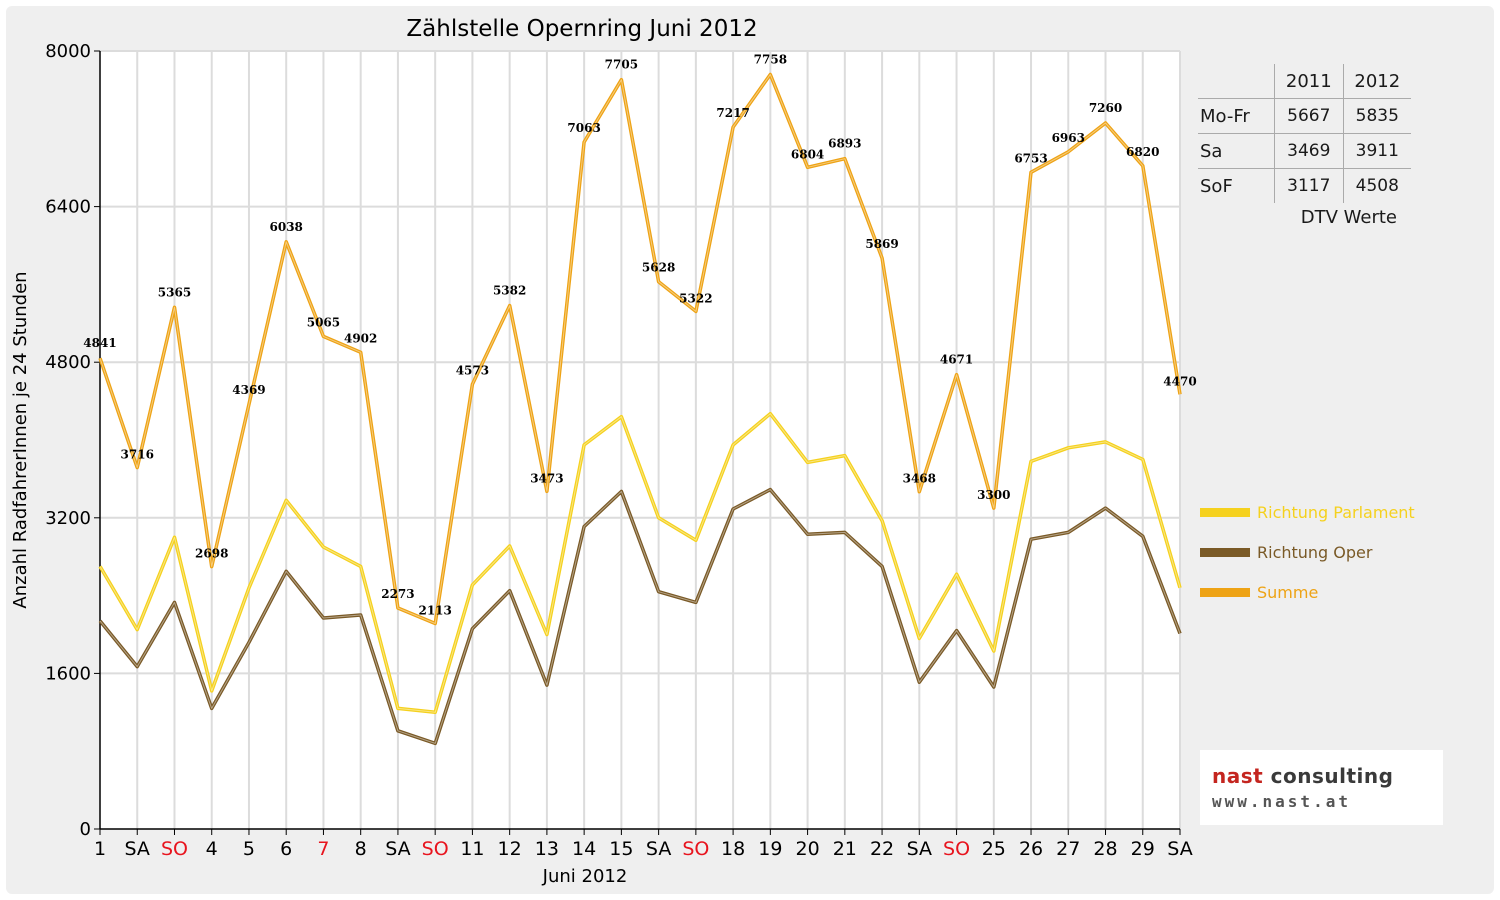 This screenshot has height=900, width=1500. I want to click on x-tick-label: 14, so click(584, 849).